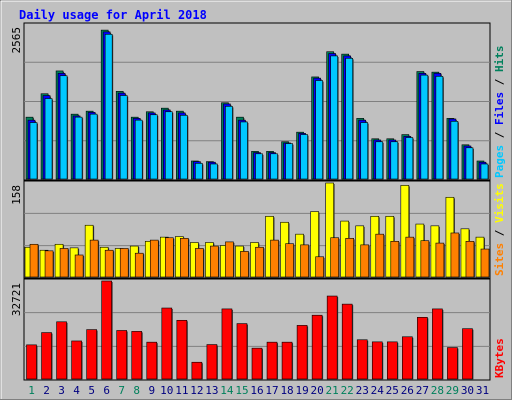 The image size is (512, 404). What do you see at coordinates (271, 390) in the screenshot?
I see `day-tick-label: 17` at bounding box center [271, 390].